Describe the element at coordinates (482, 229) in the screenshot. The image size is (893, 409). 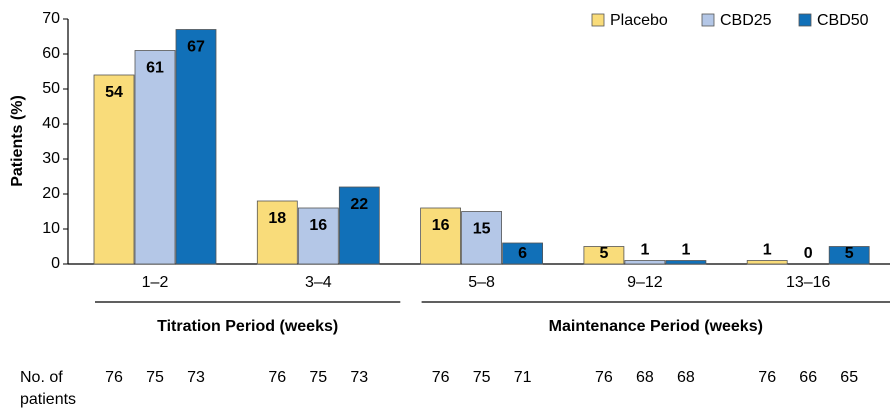
I see `value-label: 15` at that location.